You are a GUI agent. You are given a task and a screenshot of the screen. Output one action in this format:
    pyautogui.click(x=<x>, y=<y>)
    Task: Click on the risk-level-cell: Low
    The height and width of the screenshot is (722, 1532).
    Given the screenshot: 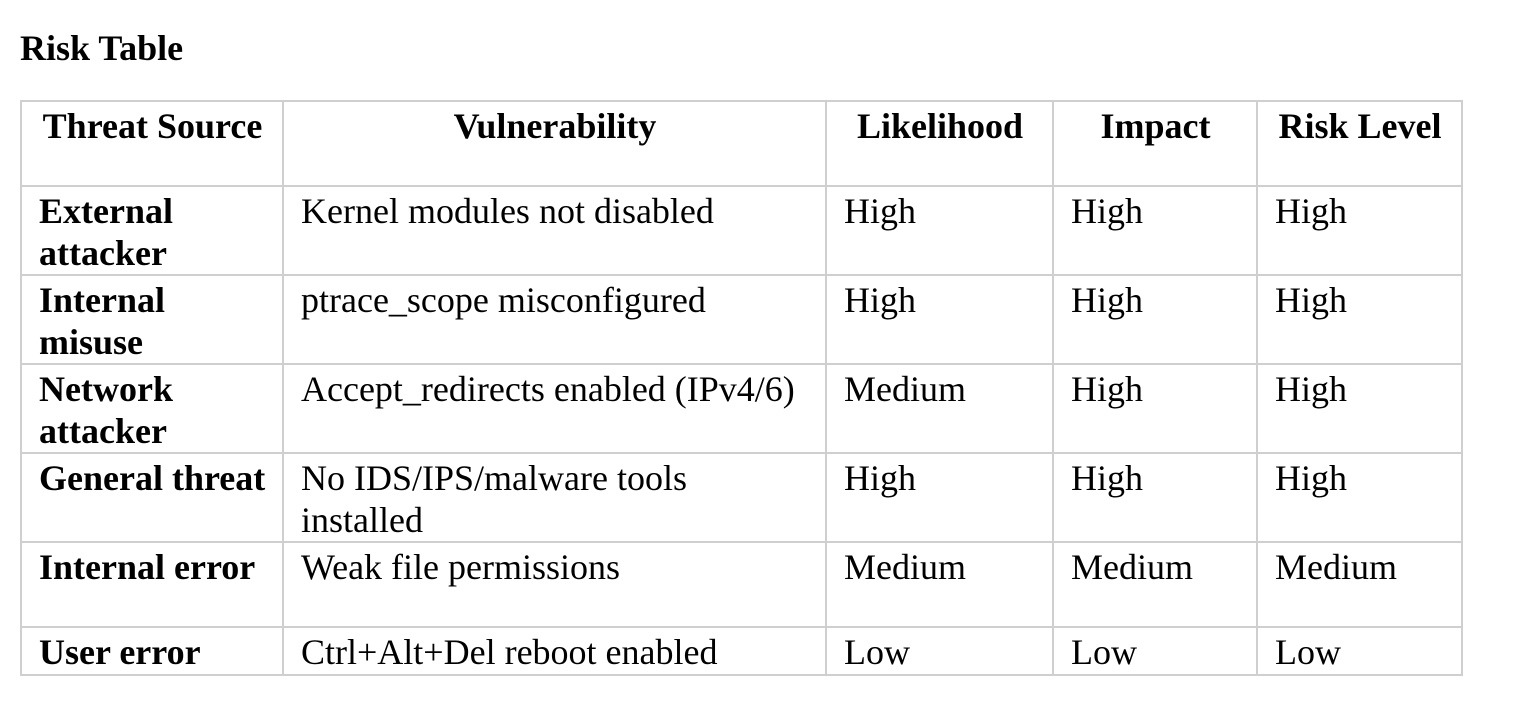 What is the action you would take?
    pyautogui.click(x=1359, y=651)
    